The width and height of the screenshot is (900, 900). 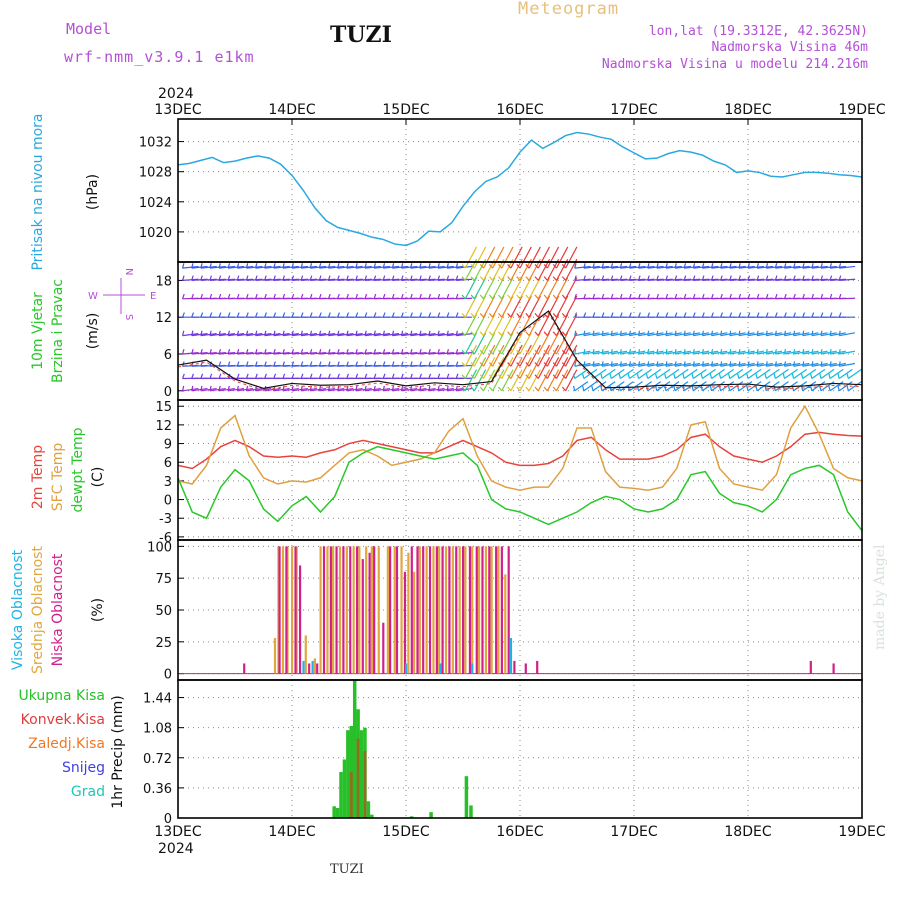 What do you see at coordinates (520, 488) in the screenshot?
I see `dewpoint-line` at bounding box center [520, 488].